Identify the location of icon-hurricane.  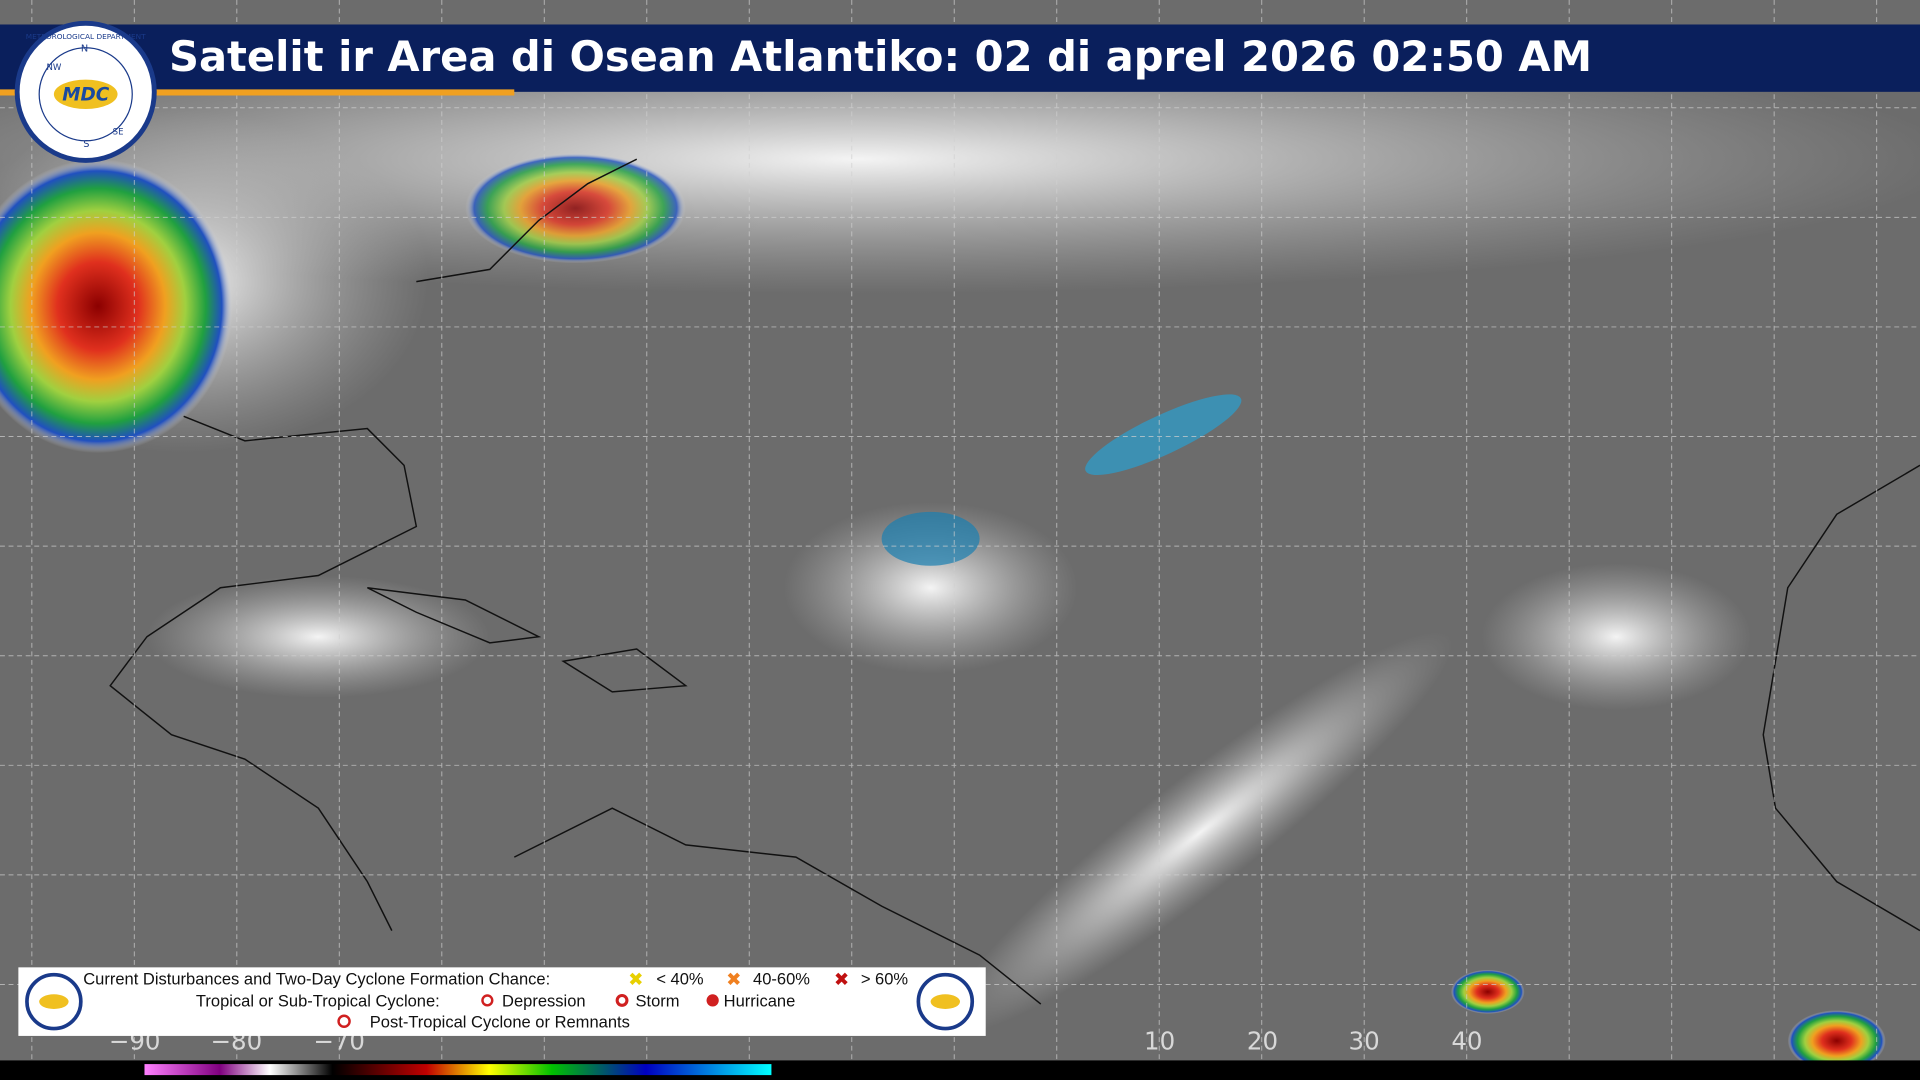
(712, 1000).